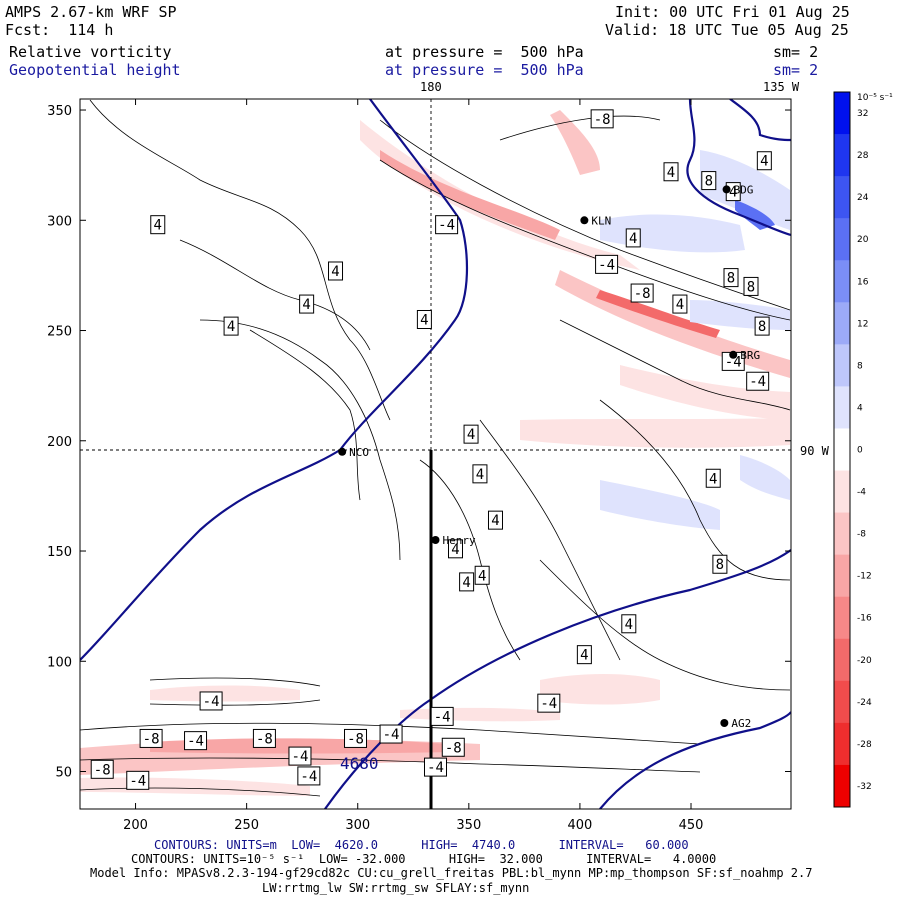  I want to click on station-brg-marker, so click(733, 354).